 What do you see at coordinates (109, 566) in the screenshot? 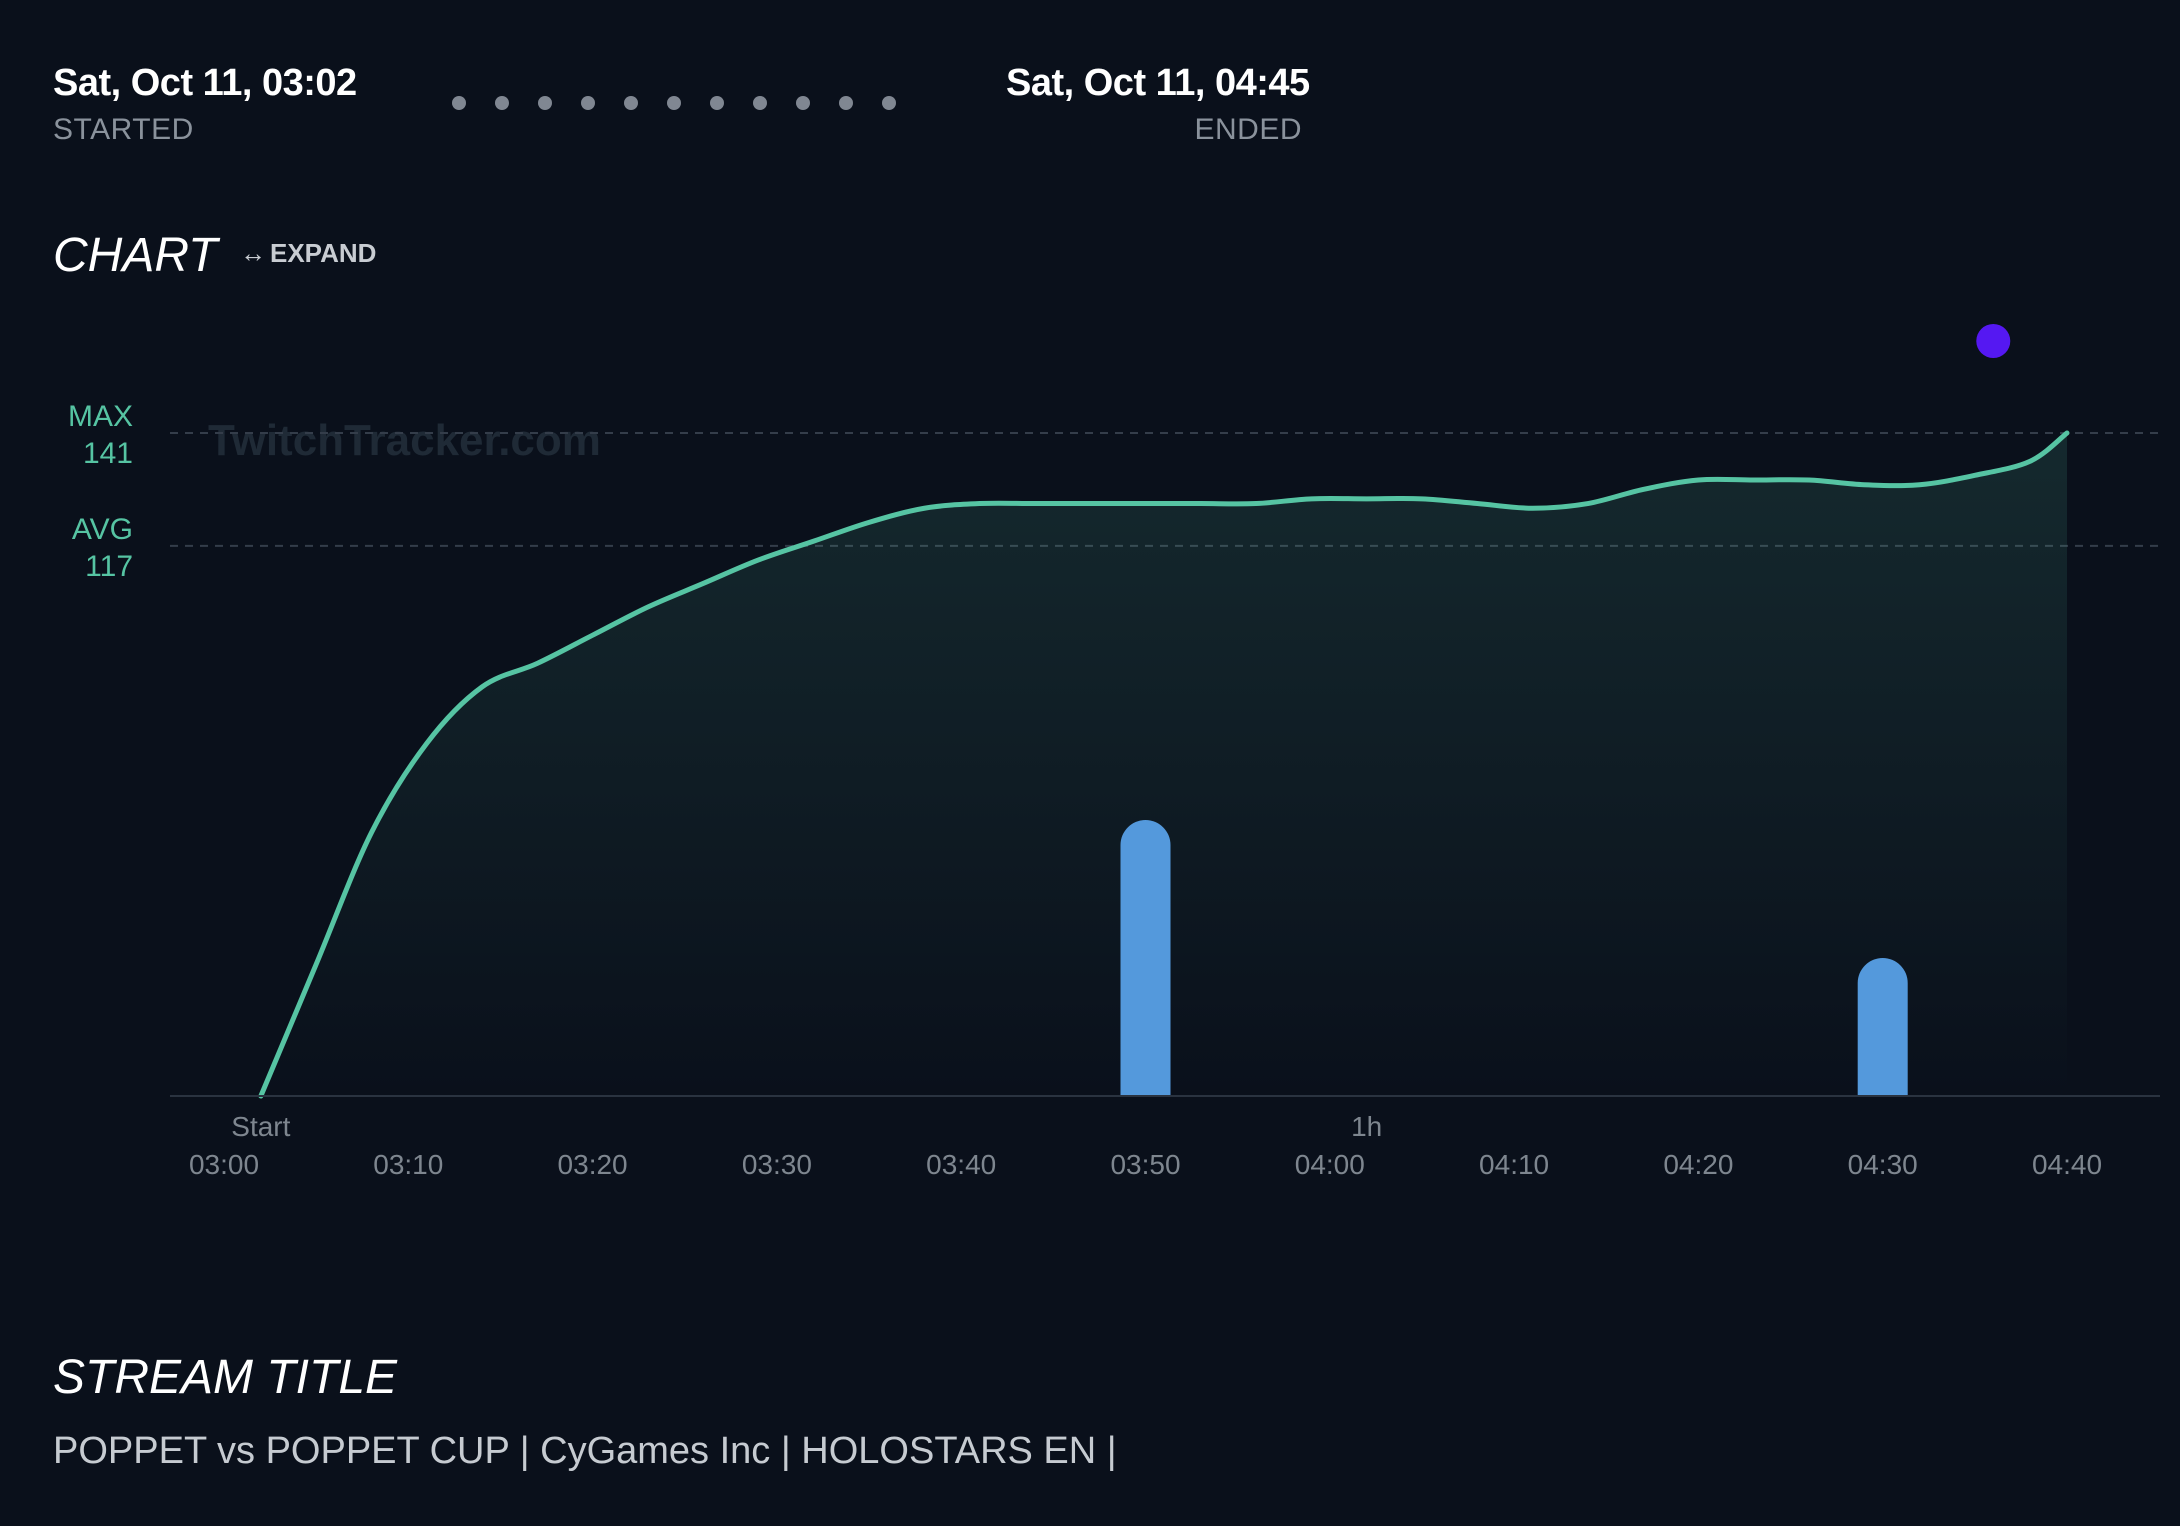
I see `reference-value-avg: 117` at bounding box center [109, 566].